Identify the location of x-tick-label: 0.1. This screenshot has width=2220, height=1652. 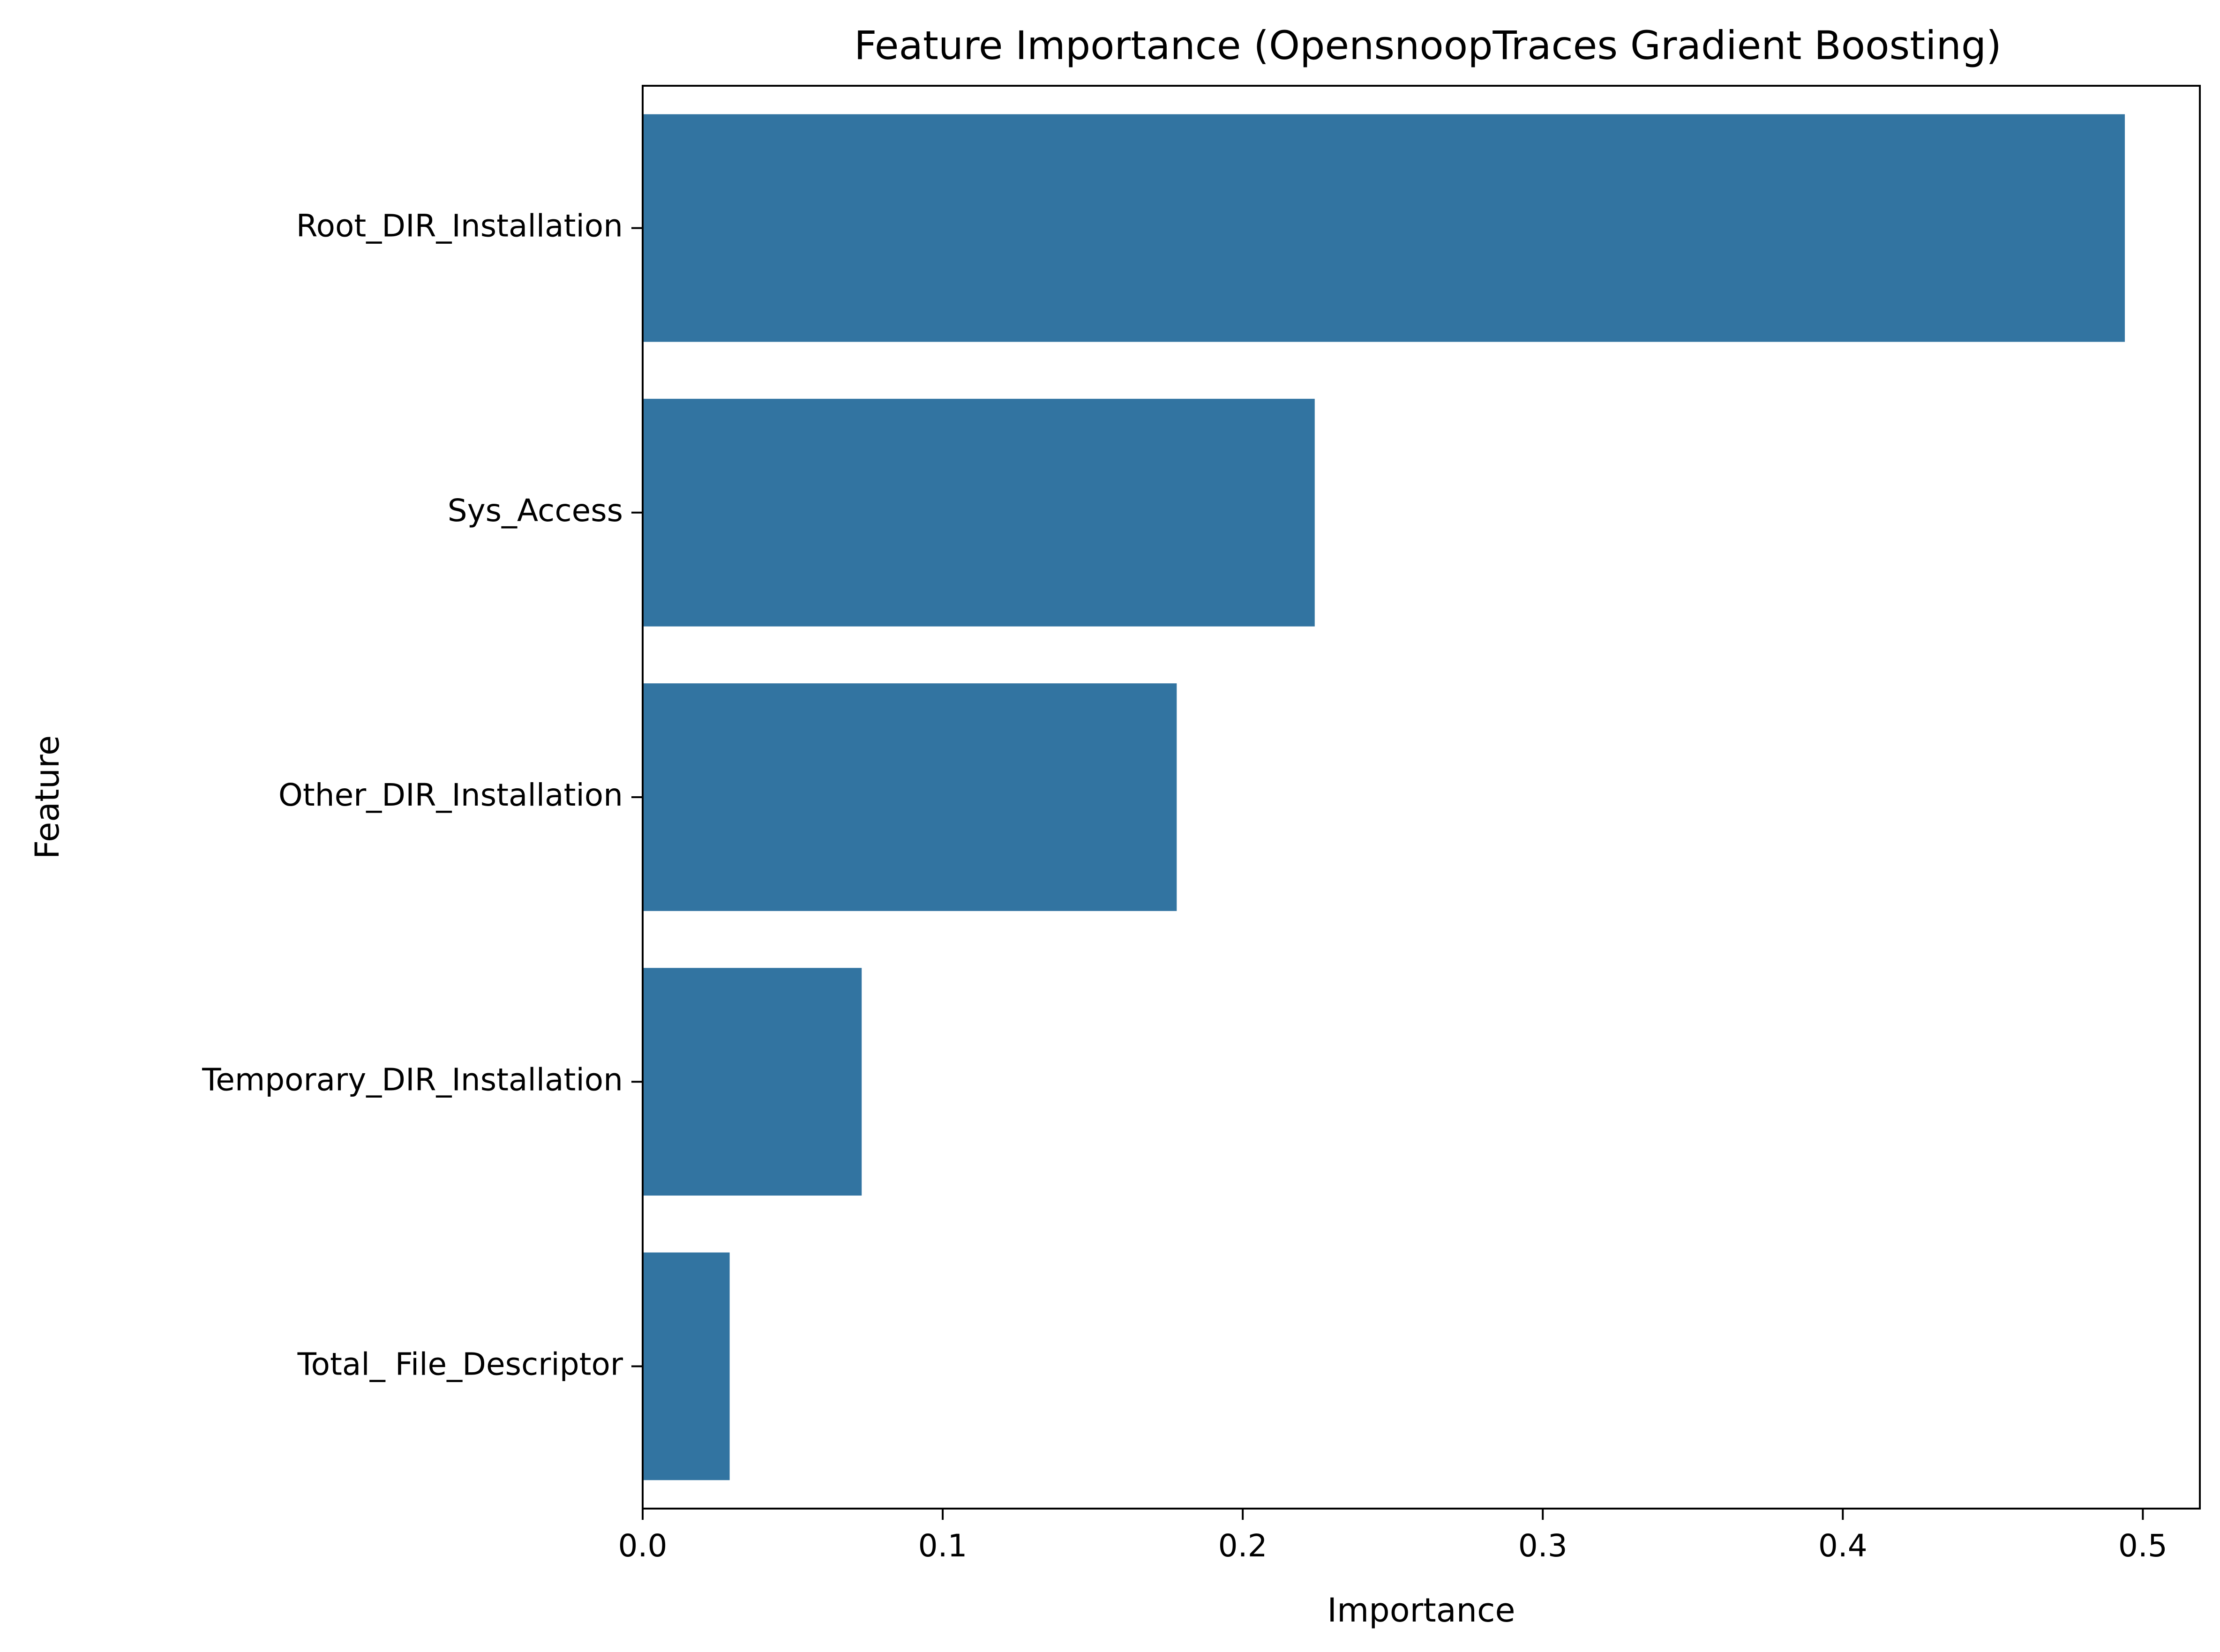
(943, 1546).